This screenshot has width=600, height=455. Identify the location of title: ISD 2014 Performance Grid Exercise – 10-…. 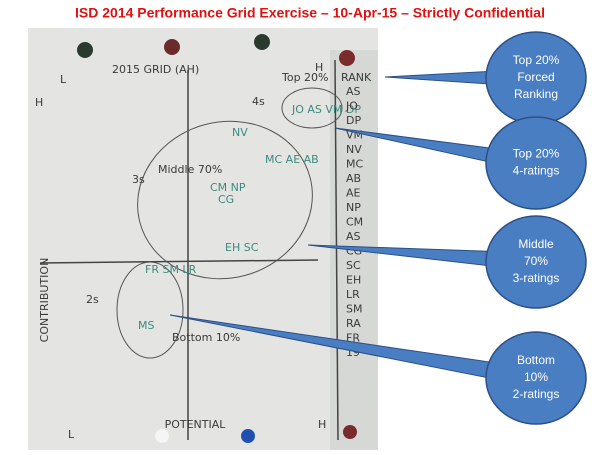
(310, 13).